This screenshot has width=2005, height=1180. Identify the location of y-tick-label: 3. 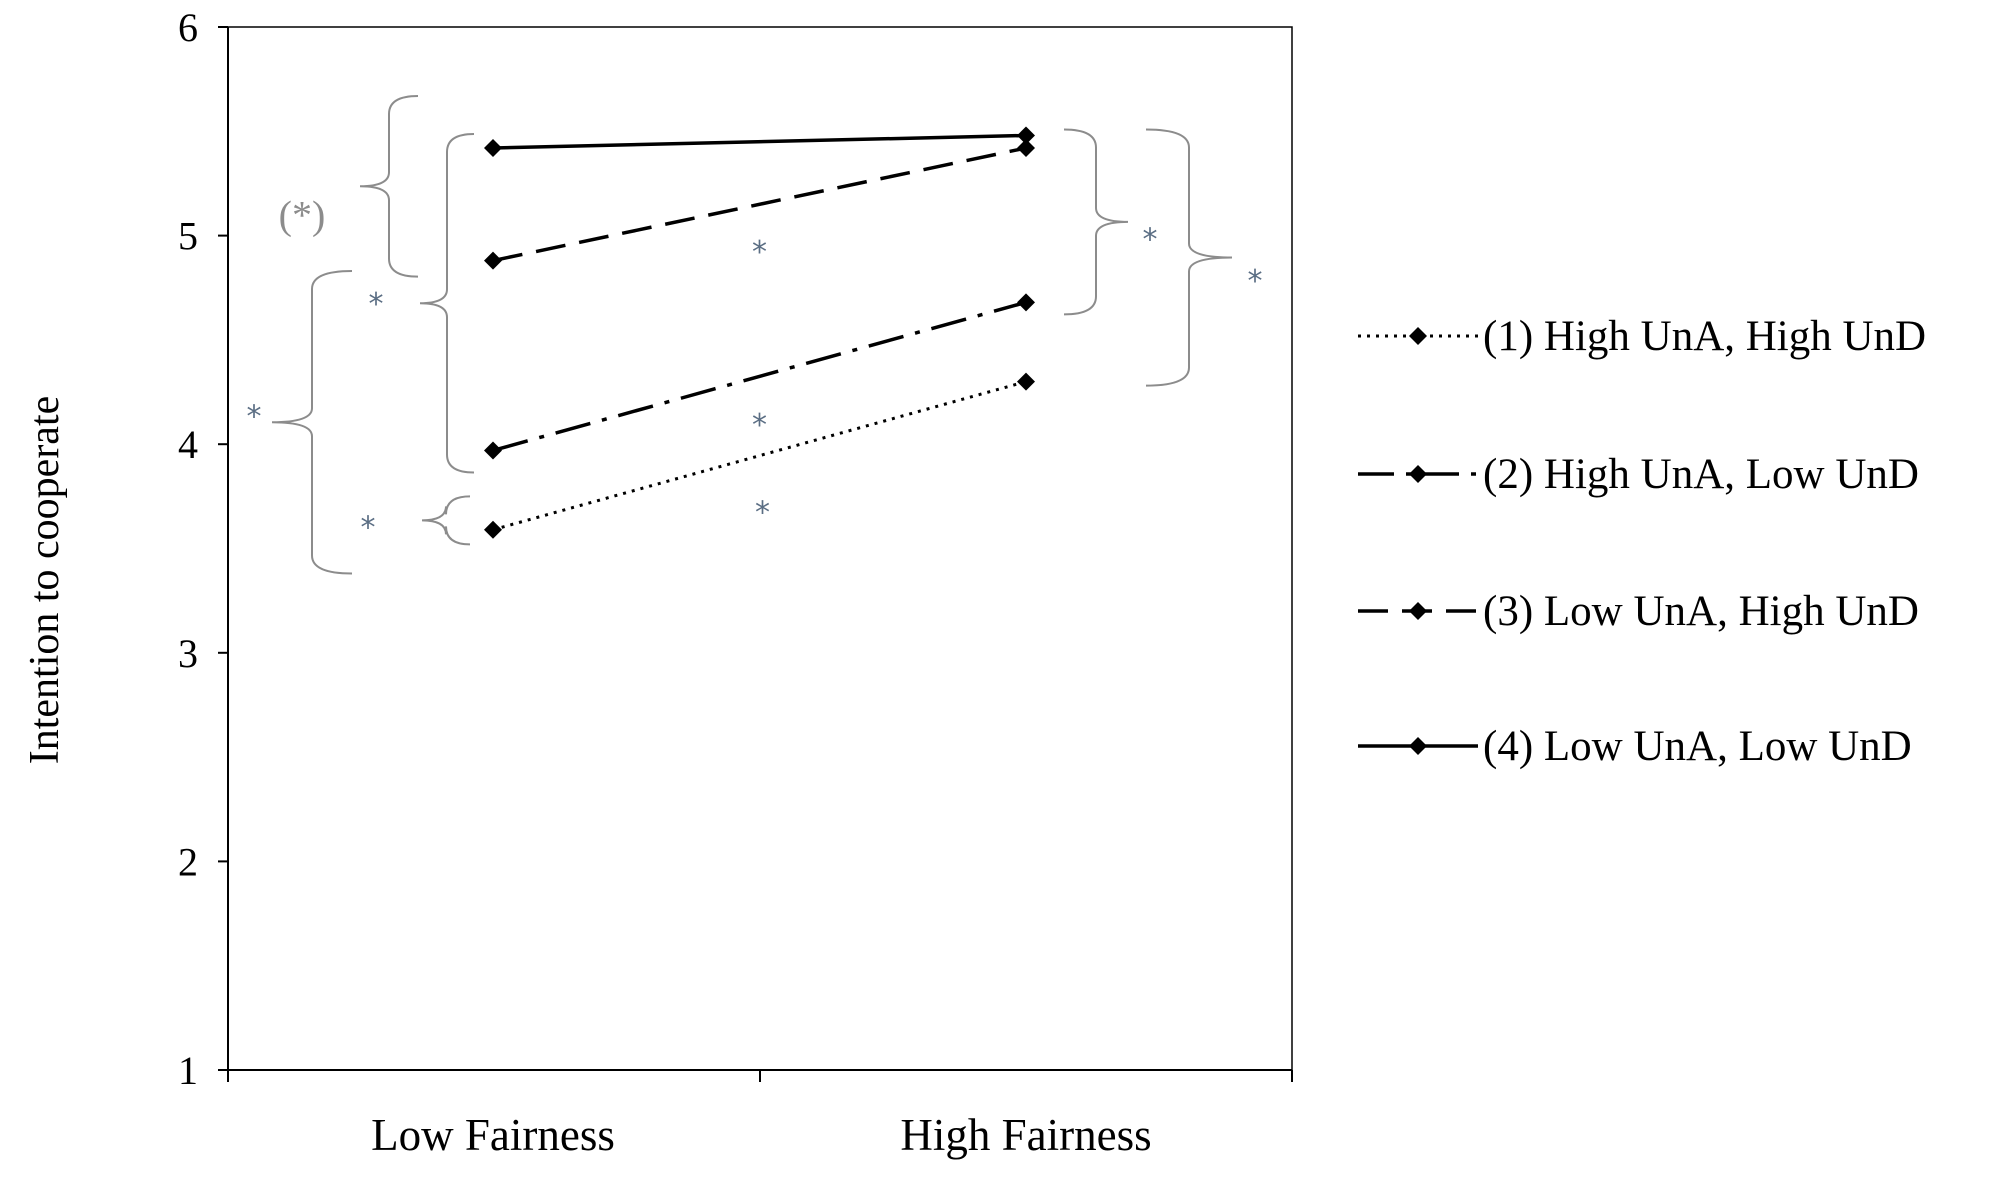
(188, 653).